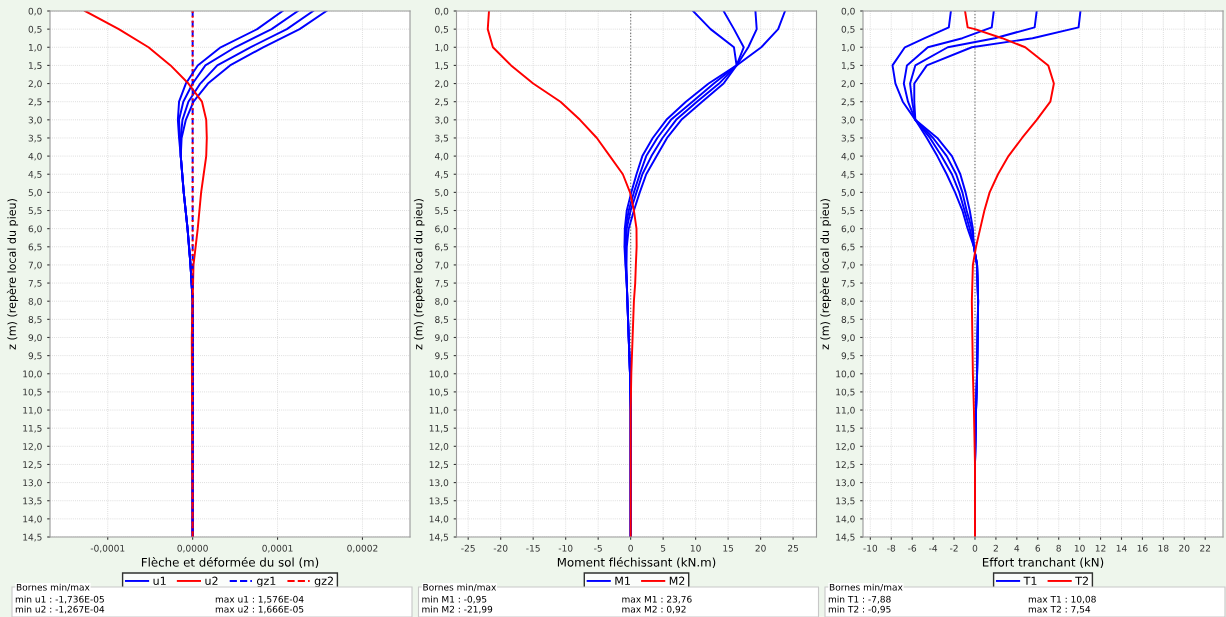  What do you see at coordinates (266, 582) in the screenshot?
I see `legend-label: gz1` at bounding box center [266, 582].